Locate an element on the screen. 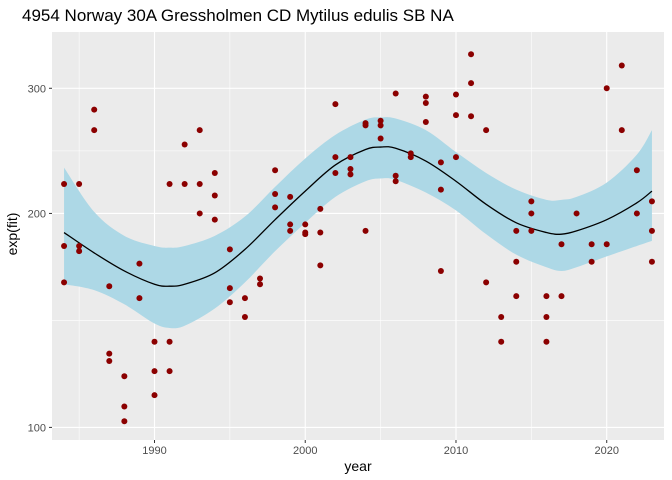 The height and width of the screenshot is (480, 672). x-tick-label: 2020 is located at coordinates (606, 451).